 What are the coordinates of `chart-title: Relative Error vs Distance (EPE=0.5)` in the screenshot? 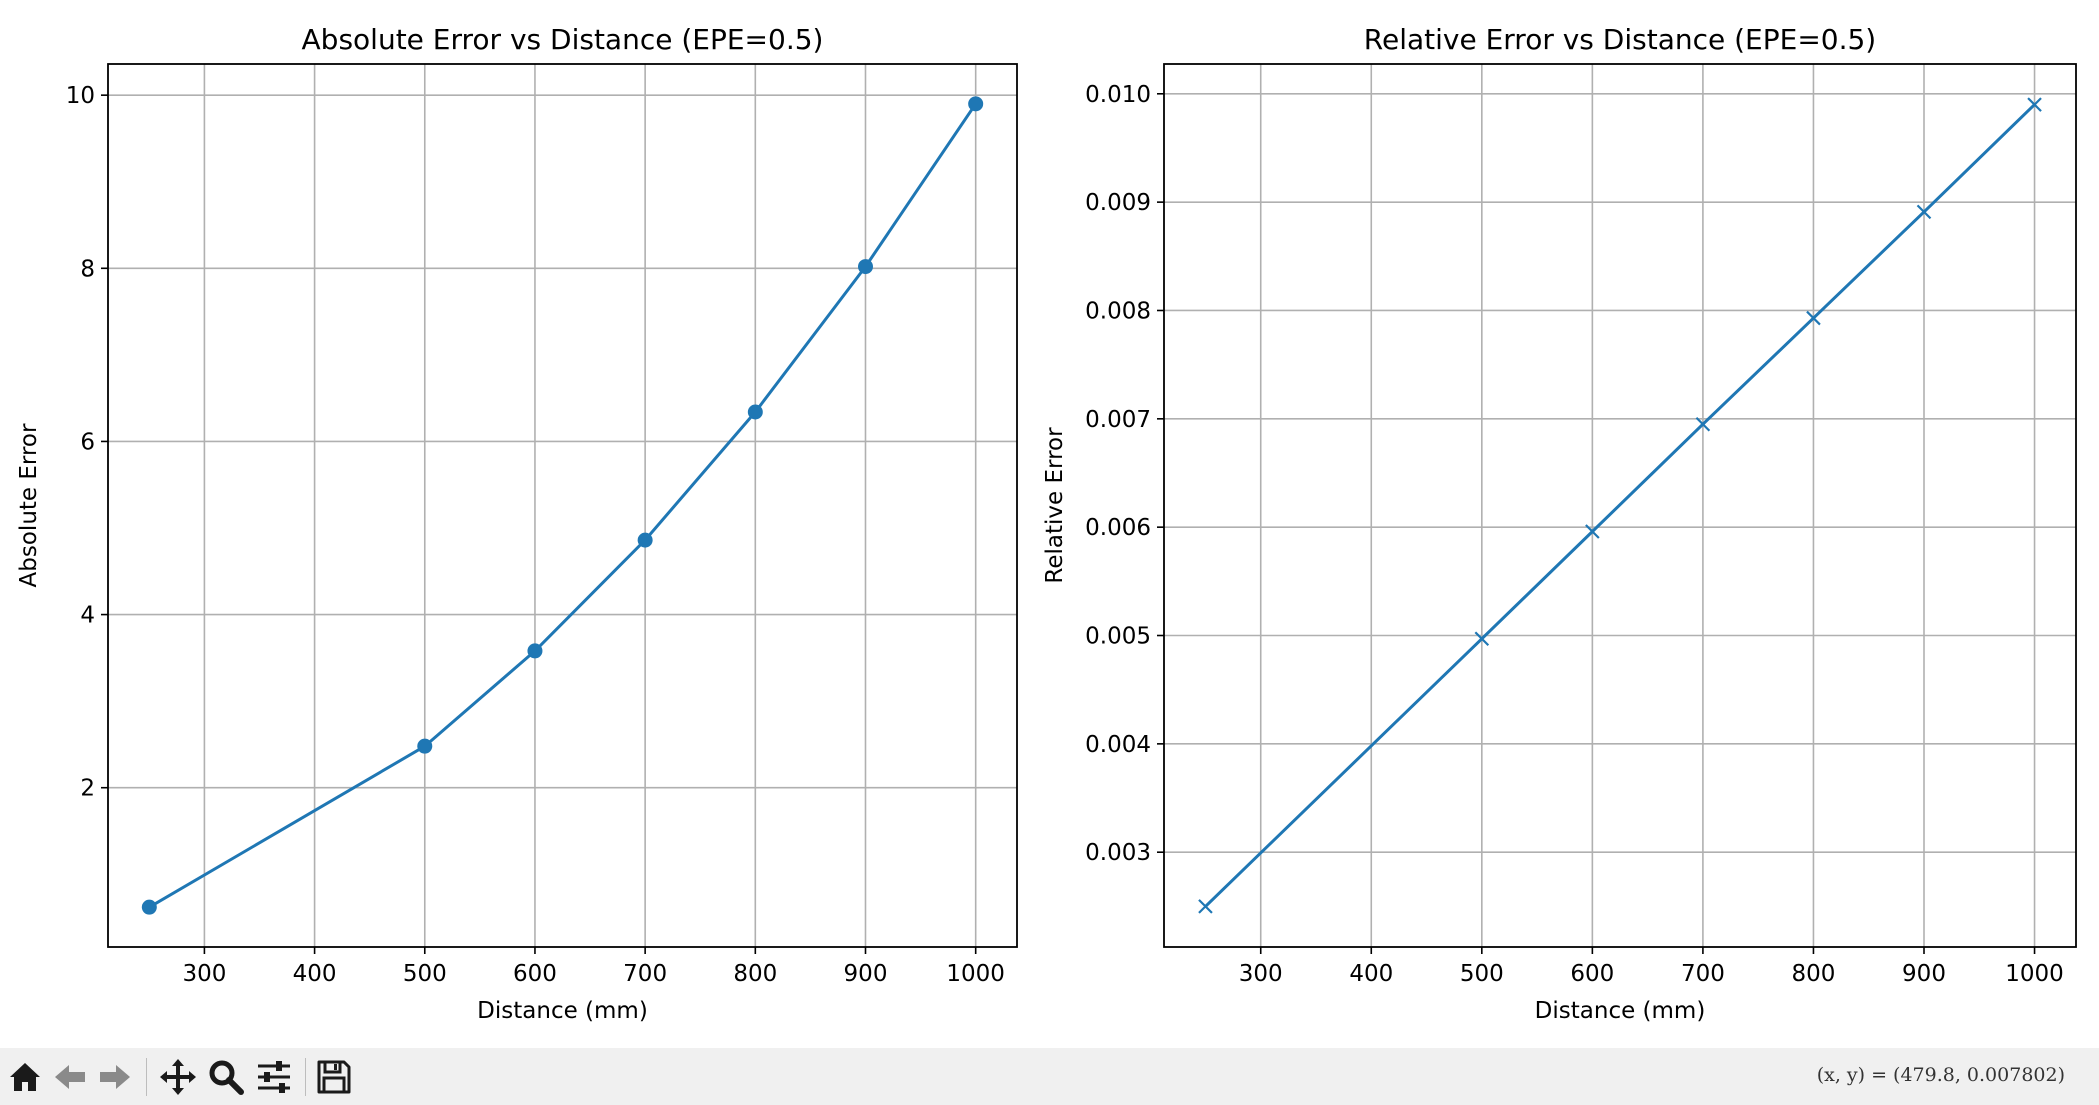 It's located at (1620, 39).